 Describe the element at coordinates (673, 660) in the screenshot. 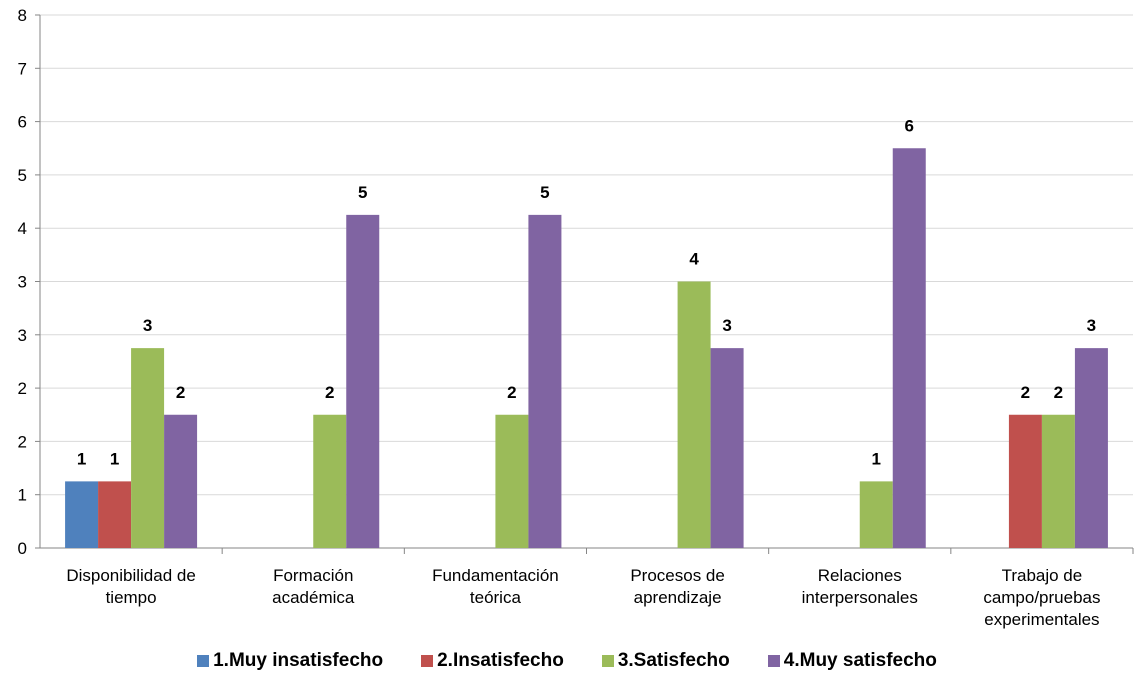

I see `legend-label: 3.Satisfecho` at that location.